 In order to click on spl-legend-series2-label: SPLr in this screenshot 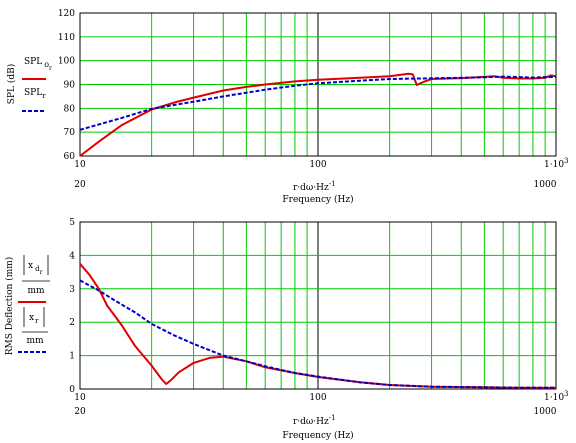, I will do `click(35, 94)`.